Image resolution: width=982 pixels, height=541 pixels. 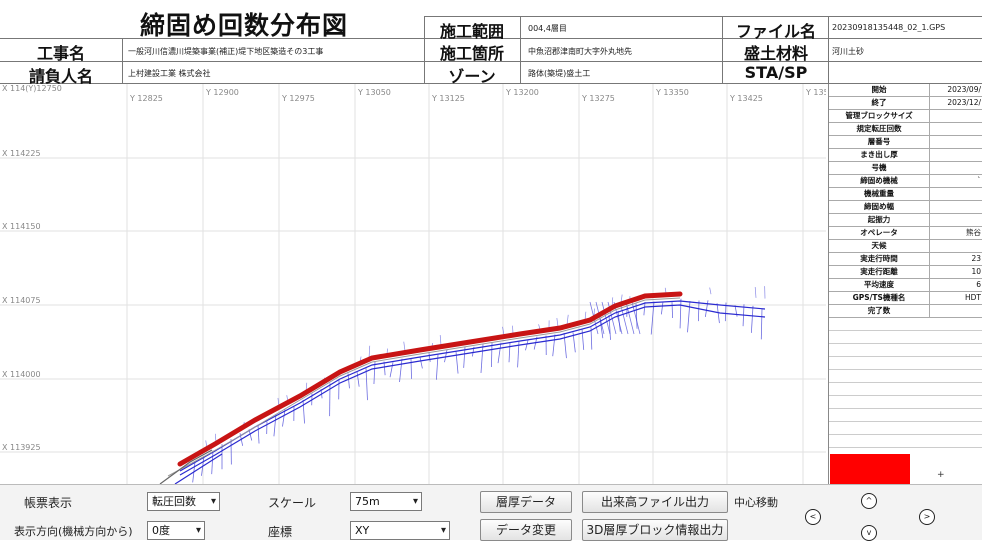 I want to click on layer-thickness-button: 層厚データ, so click(x=526, y=502).